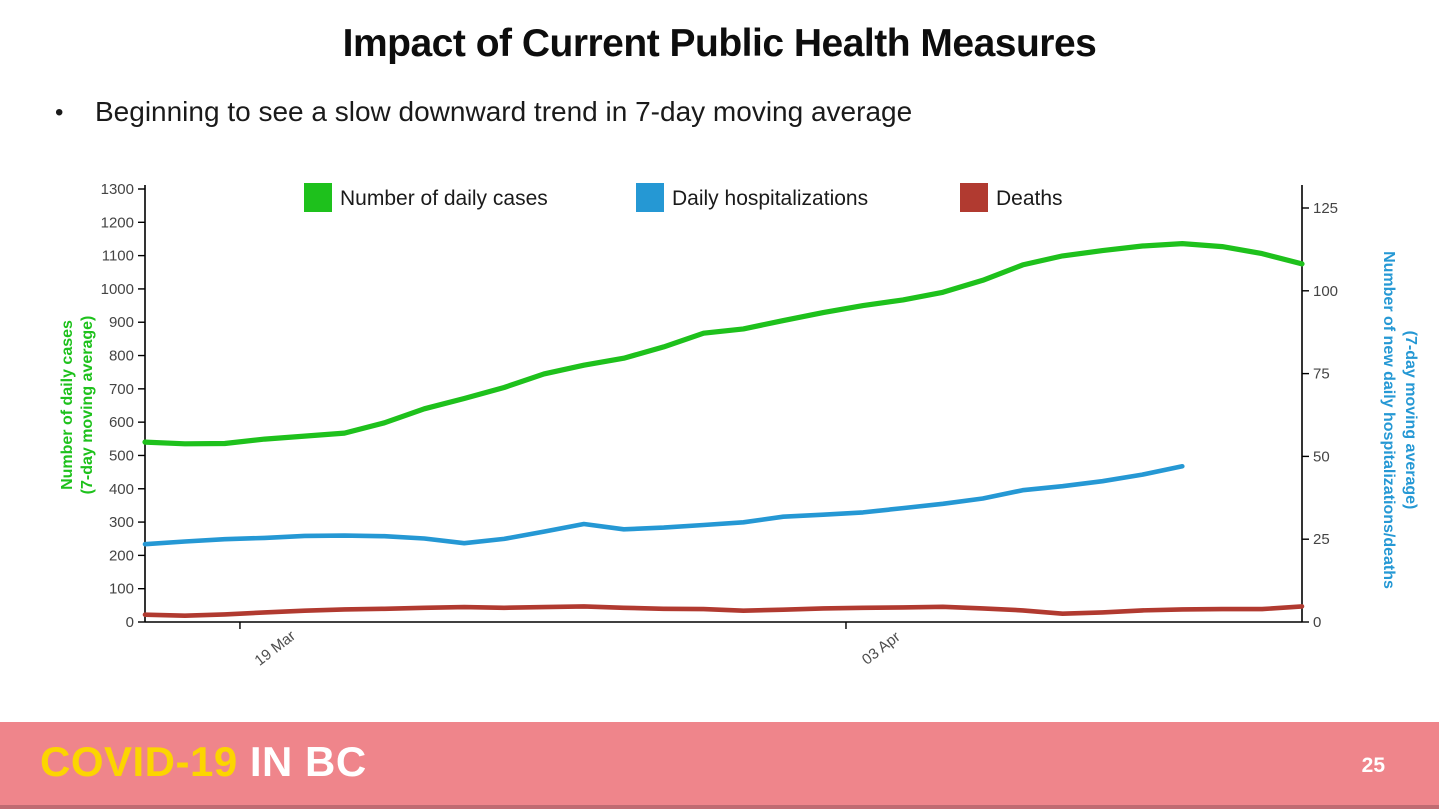  I want to click on legend-label-3: Deaths, so click(1029, 198).